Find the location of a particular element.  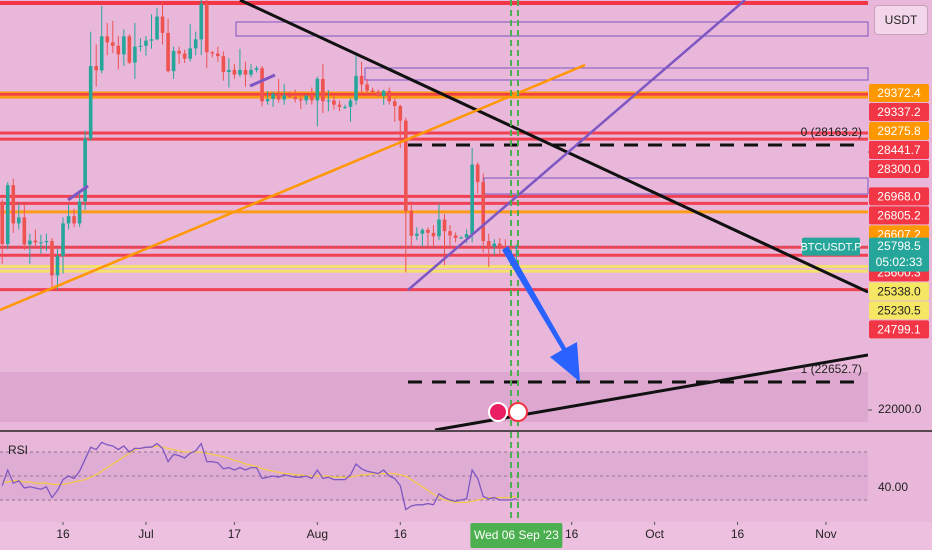

x-tick-label: Oct is located at coordinates (654, 534).